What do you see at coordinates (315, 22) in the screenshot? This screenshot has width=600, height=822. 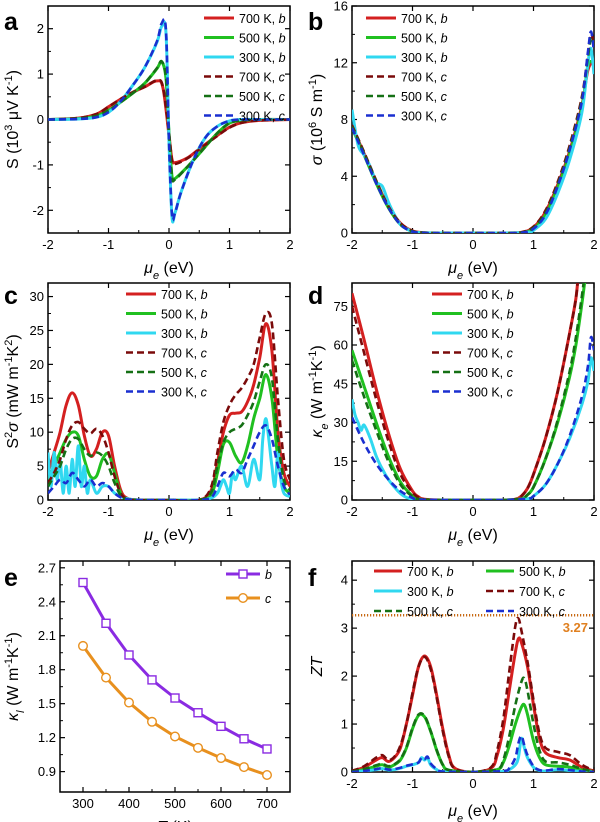 I see `panel-label: b` at bounding box center [315, 22].